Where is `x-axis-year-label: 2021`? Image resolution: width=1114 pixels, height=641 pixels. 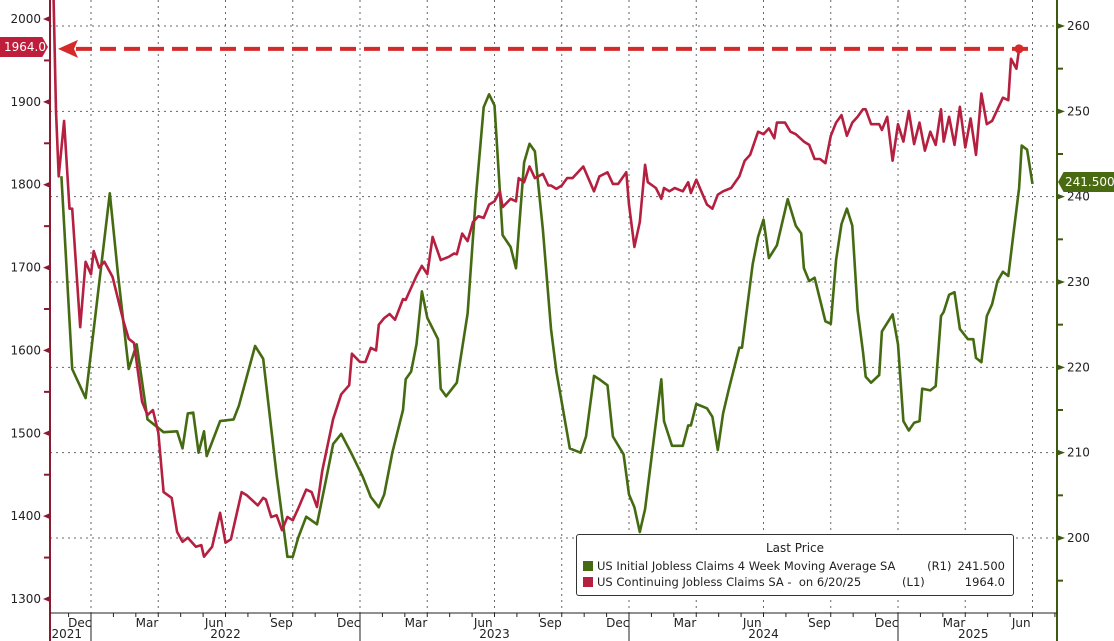
x-axis-year-label: 2021 is located at coordinates (67, 634).